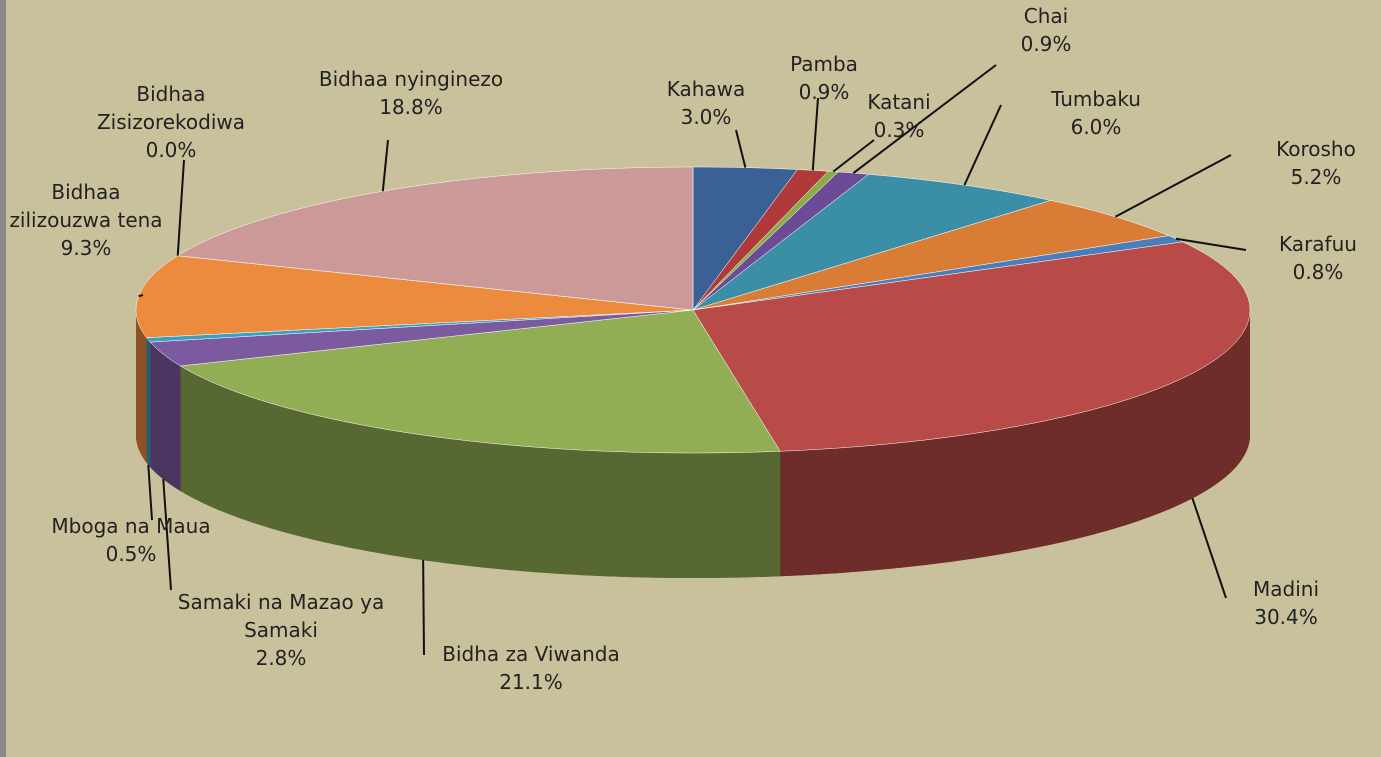 This screenshot has width=1381, height=757. Describe the element at coordinates (899, 102) in the screenshot. I see `label-category: Katani` at that location.